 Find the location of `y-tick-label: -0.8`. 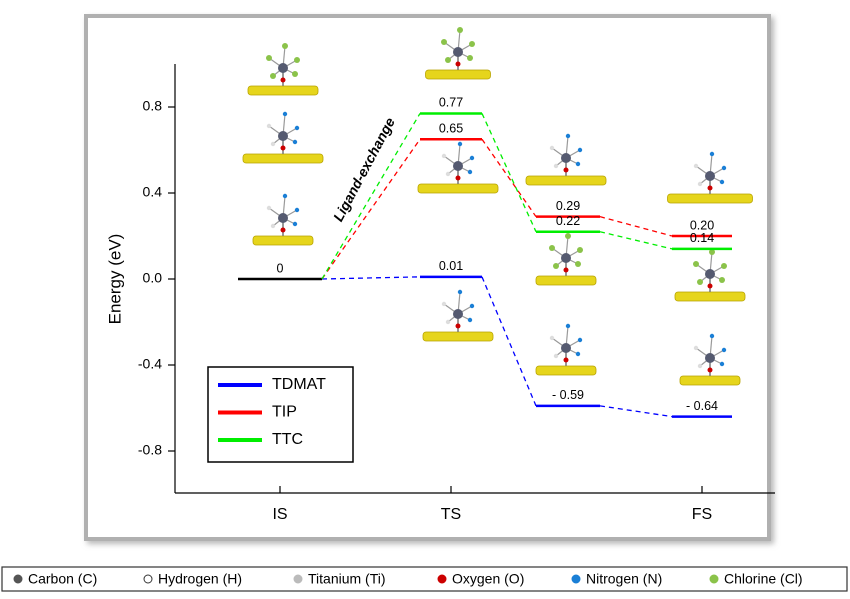

y-tick-label: -0.8 is located at coordinates (150, 450).